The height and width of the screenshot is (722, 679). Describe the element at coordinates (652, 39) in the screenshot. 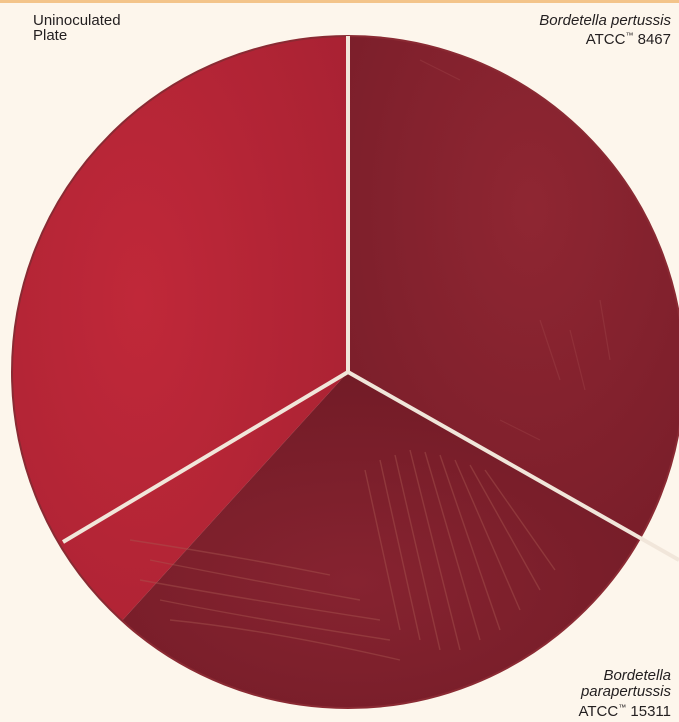

I see `label-pertussis-strain: 8467` at that location.